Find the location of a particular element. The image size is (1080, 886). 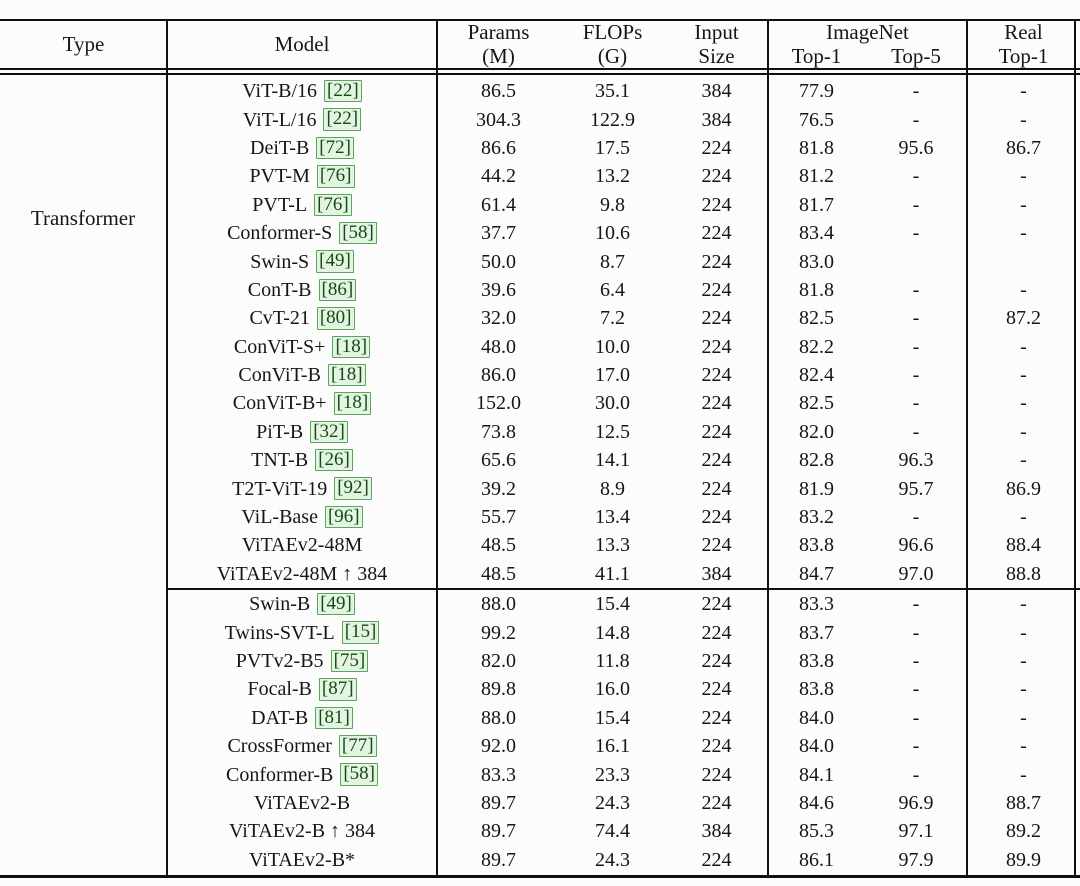

model-cell: Swin-S [49] is located at coordinates (302, 261).